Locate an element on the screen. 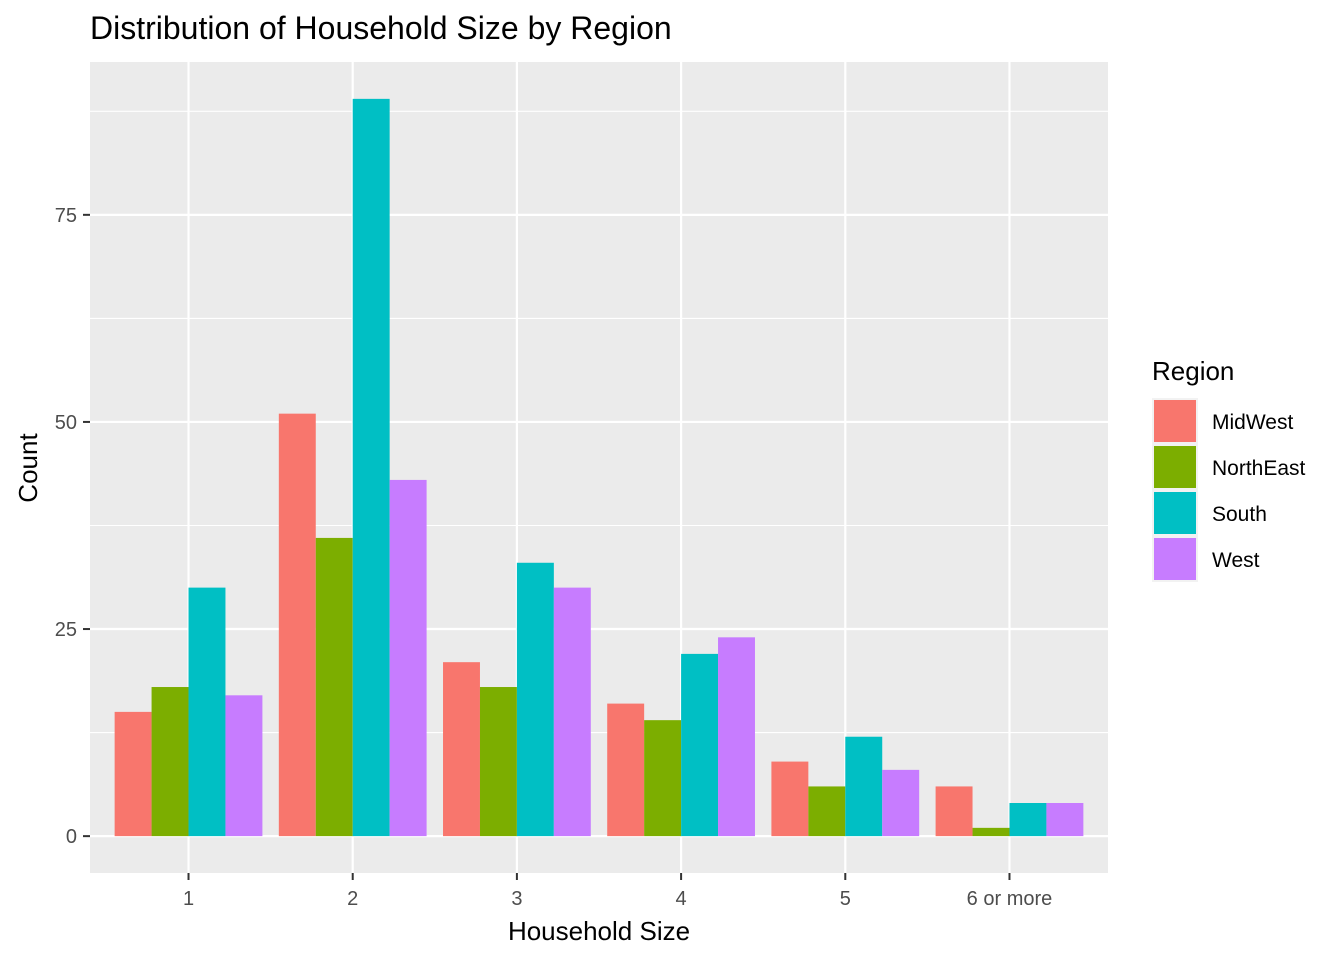 This screenshot has height=965, width=1344. legend-key-west is located at coordinates (1175, 559).